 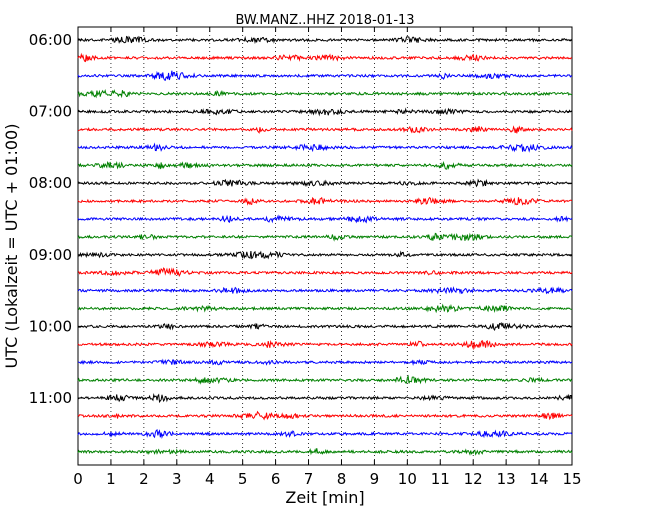 What do you see at coordinates (539, 479) in the screenshot?
I see `x-tick-label: 14` at bounding box center [539, 479].